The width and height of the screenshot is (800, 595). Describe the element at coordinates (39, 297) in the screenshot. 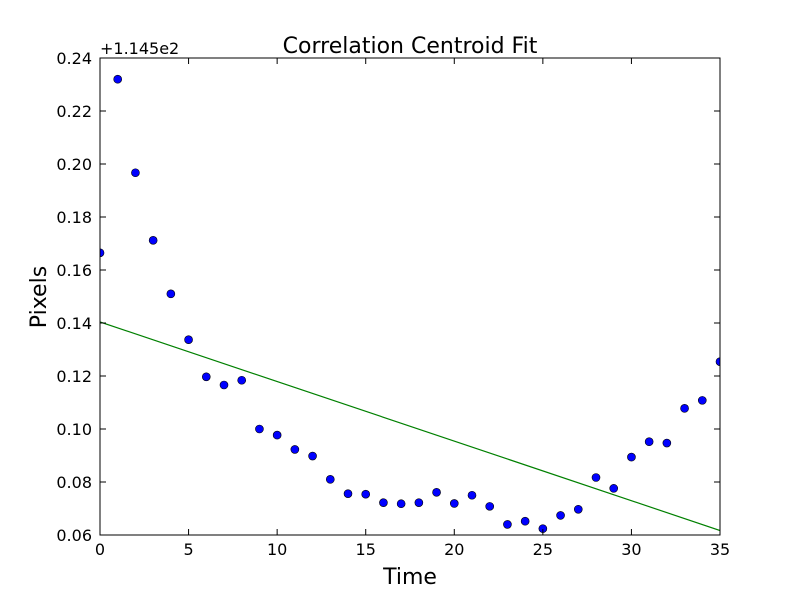

I see `y-axis-label: Pixels` at that location.